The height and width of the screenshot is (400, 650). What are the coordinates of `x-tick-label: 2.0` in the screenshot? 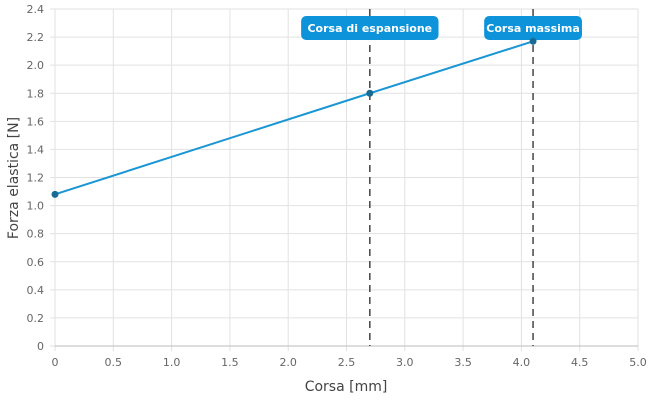 It's located at (288, 362).